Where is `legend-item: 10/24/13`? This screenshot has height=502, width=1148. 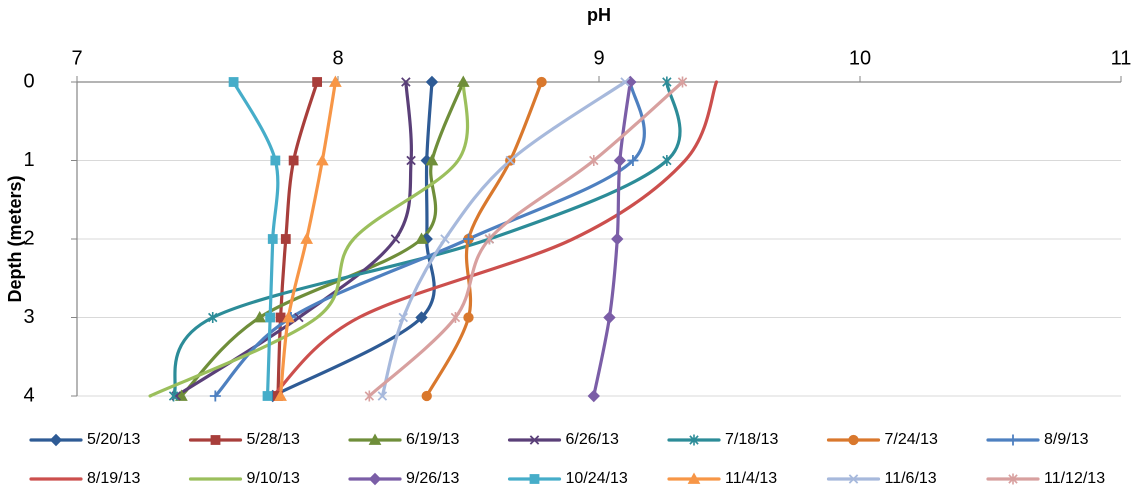
legend-item: 10/24/13 is located at coordinates (567, 478).